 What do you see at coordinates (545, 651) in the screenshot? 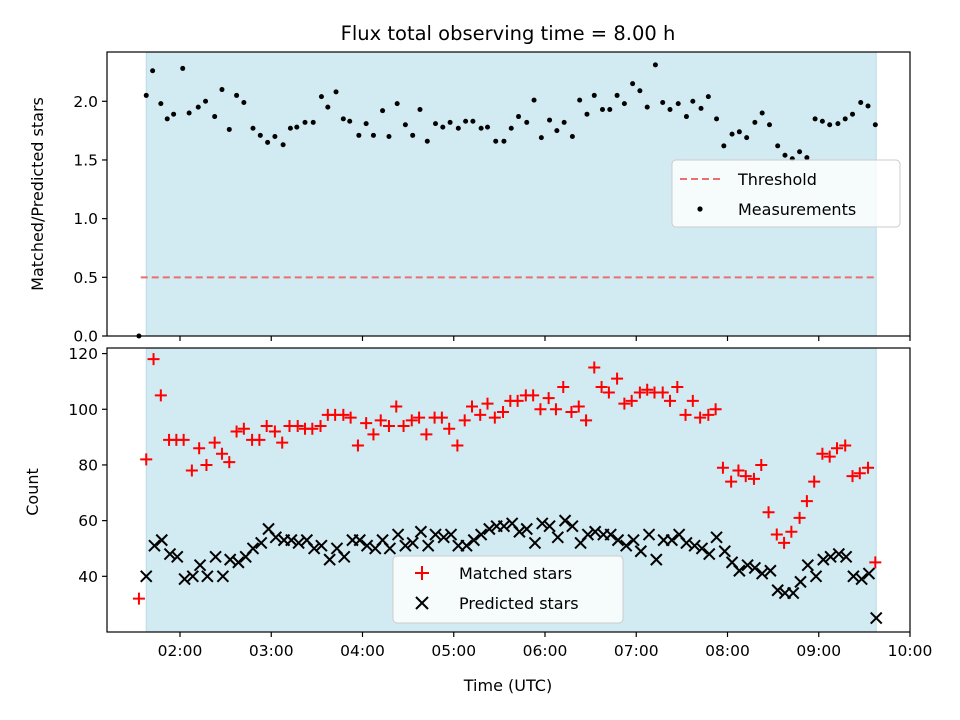
I see `x-tick-label: 06:00` at bounding box center [545, 651].